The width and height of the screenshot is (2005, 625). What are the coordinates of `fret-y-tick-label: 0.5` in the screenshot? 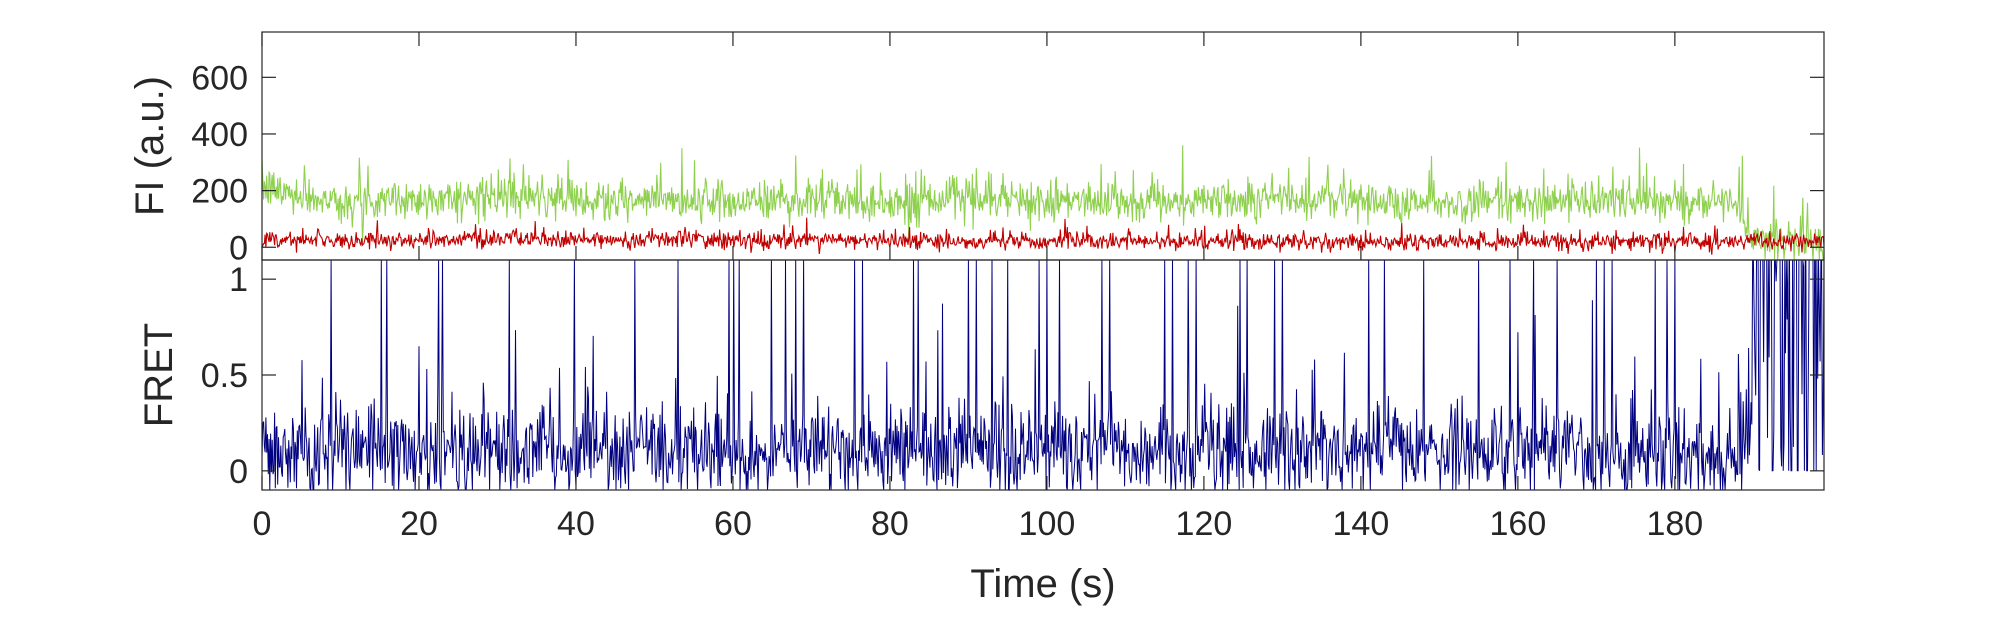 It's located at (224, 376).